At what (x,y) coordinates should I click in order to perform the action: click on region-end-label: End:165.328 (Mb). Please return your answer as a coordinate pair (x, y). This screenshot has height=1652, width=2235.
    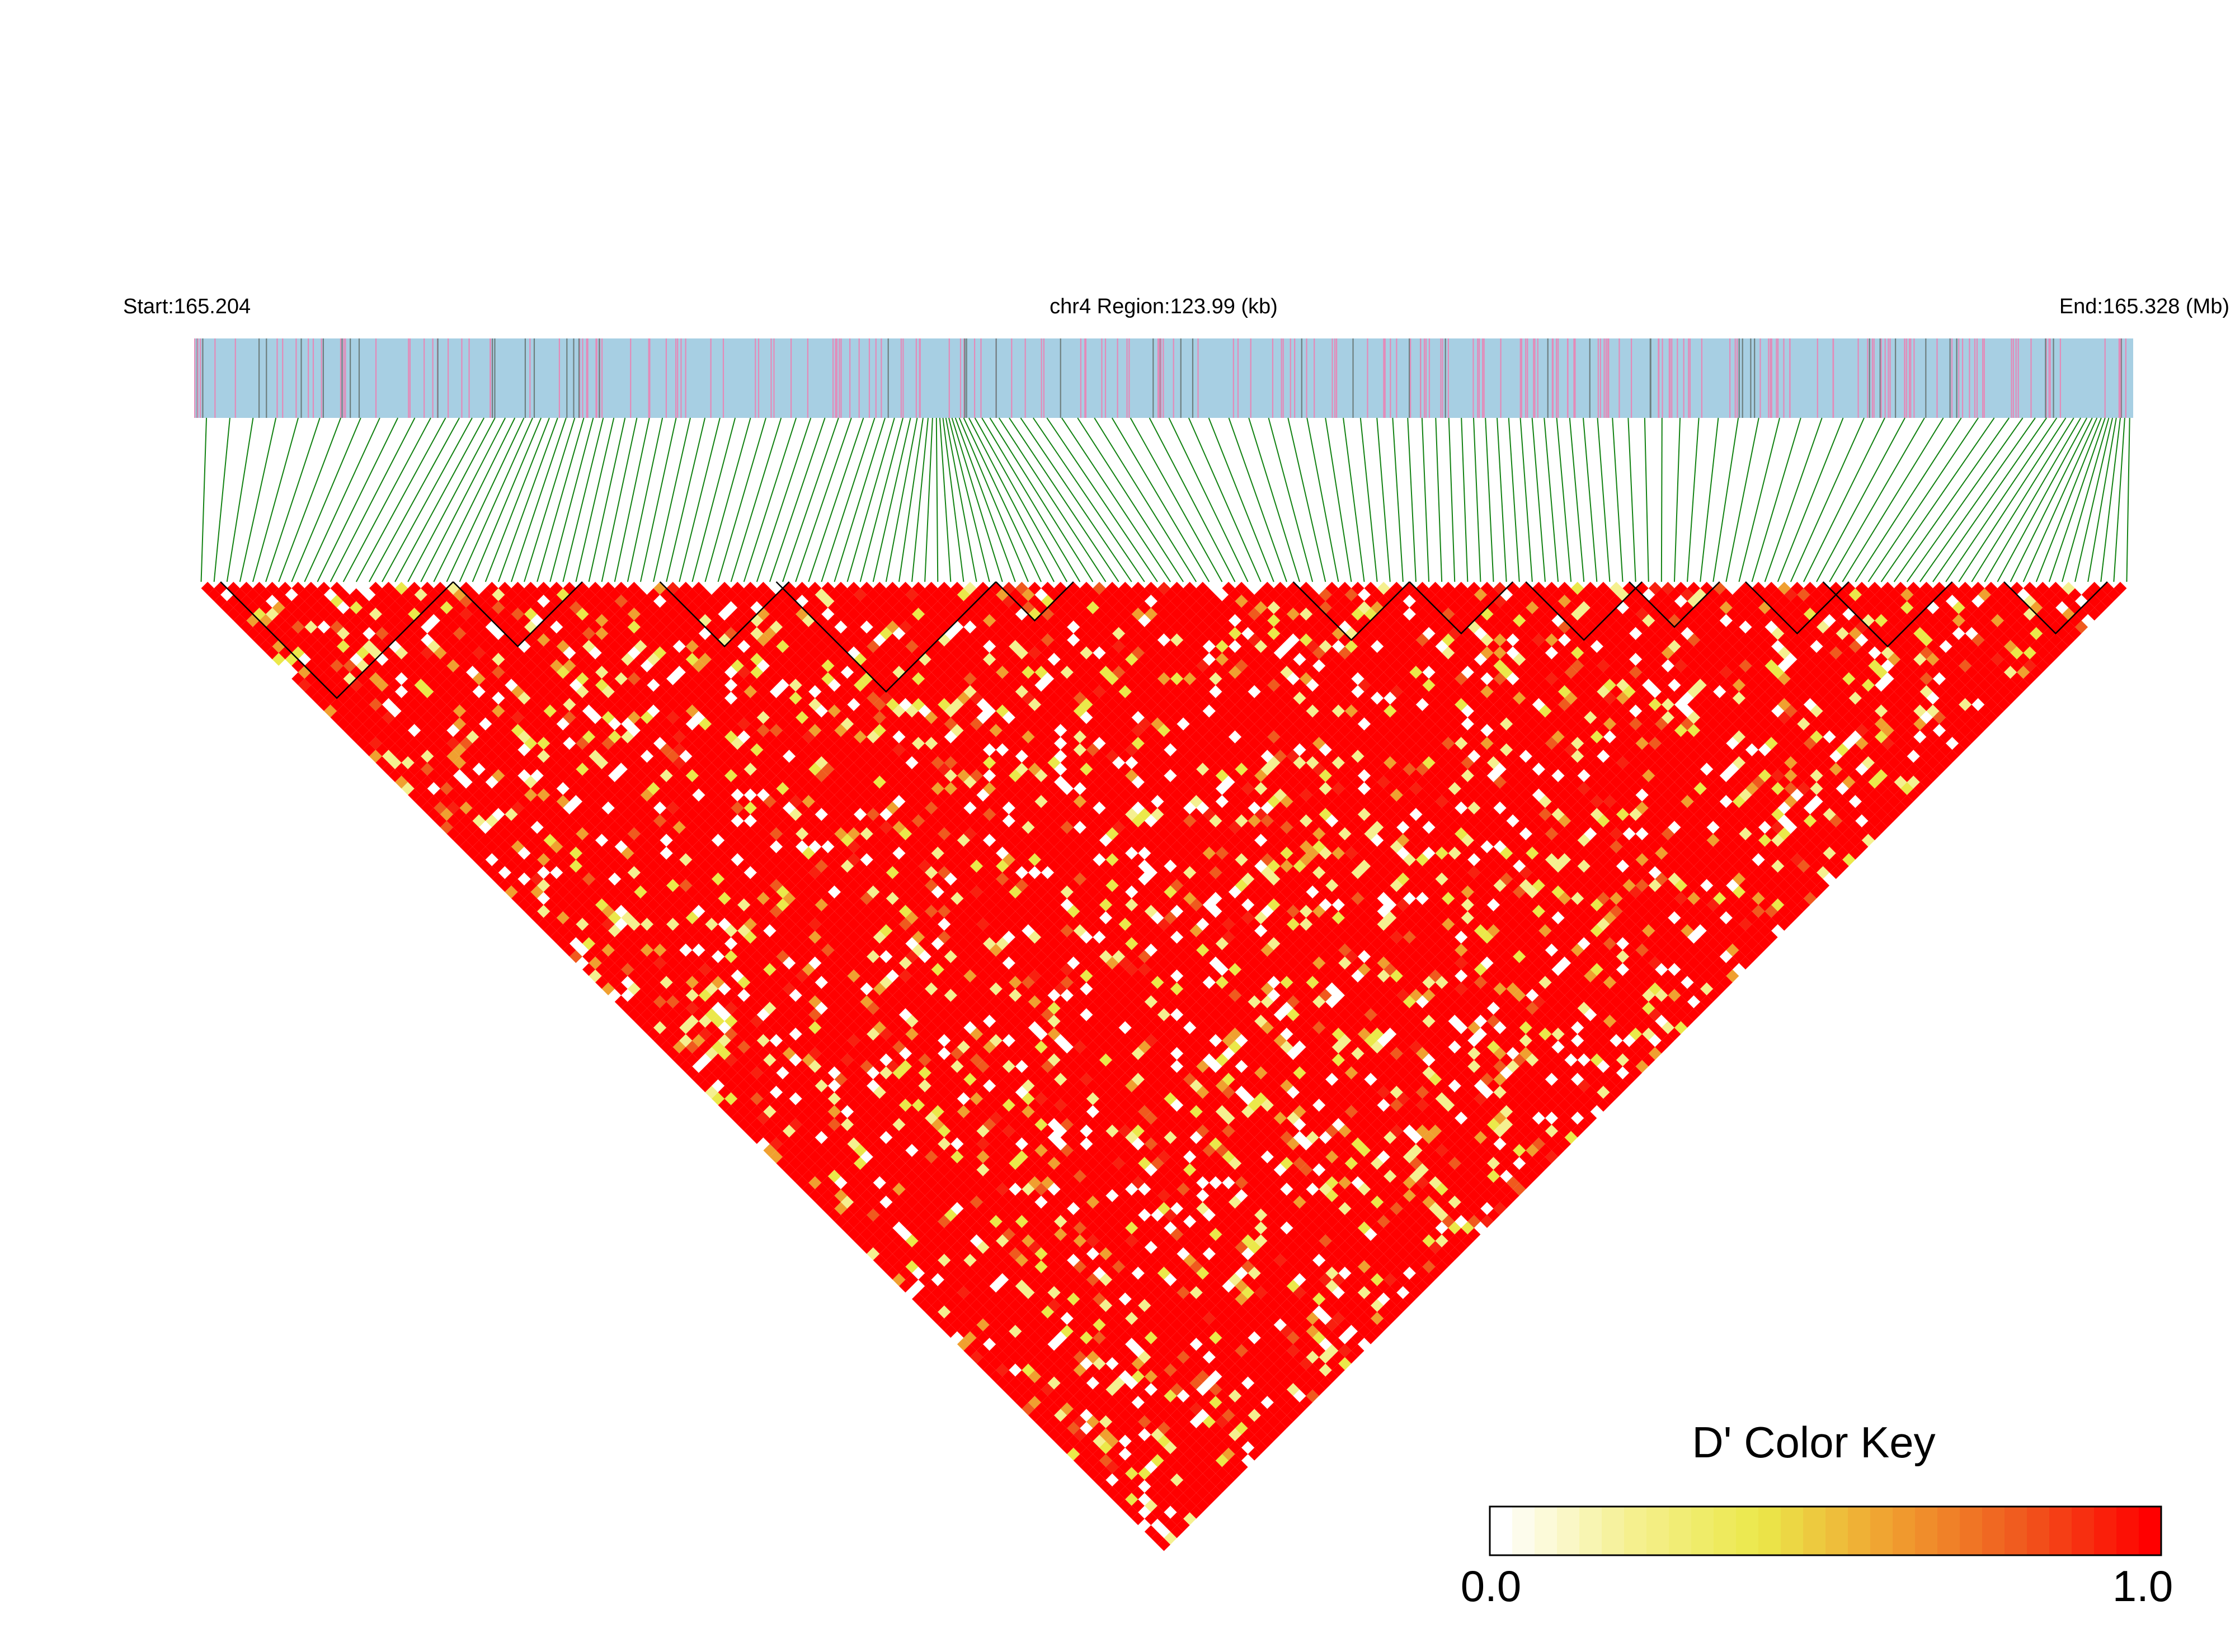
    Looking at the image, I should click on (2144, 306).